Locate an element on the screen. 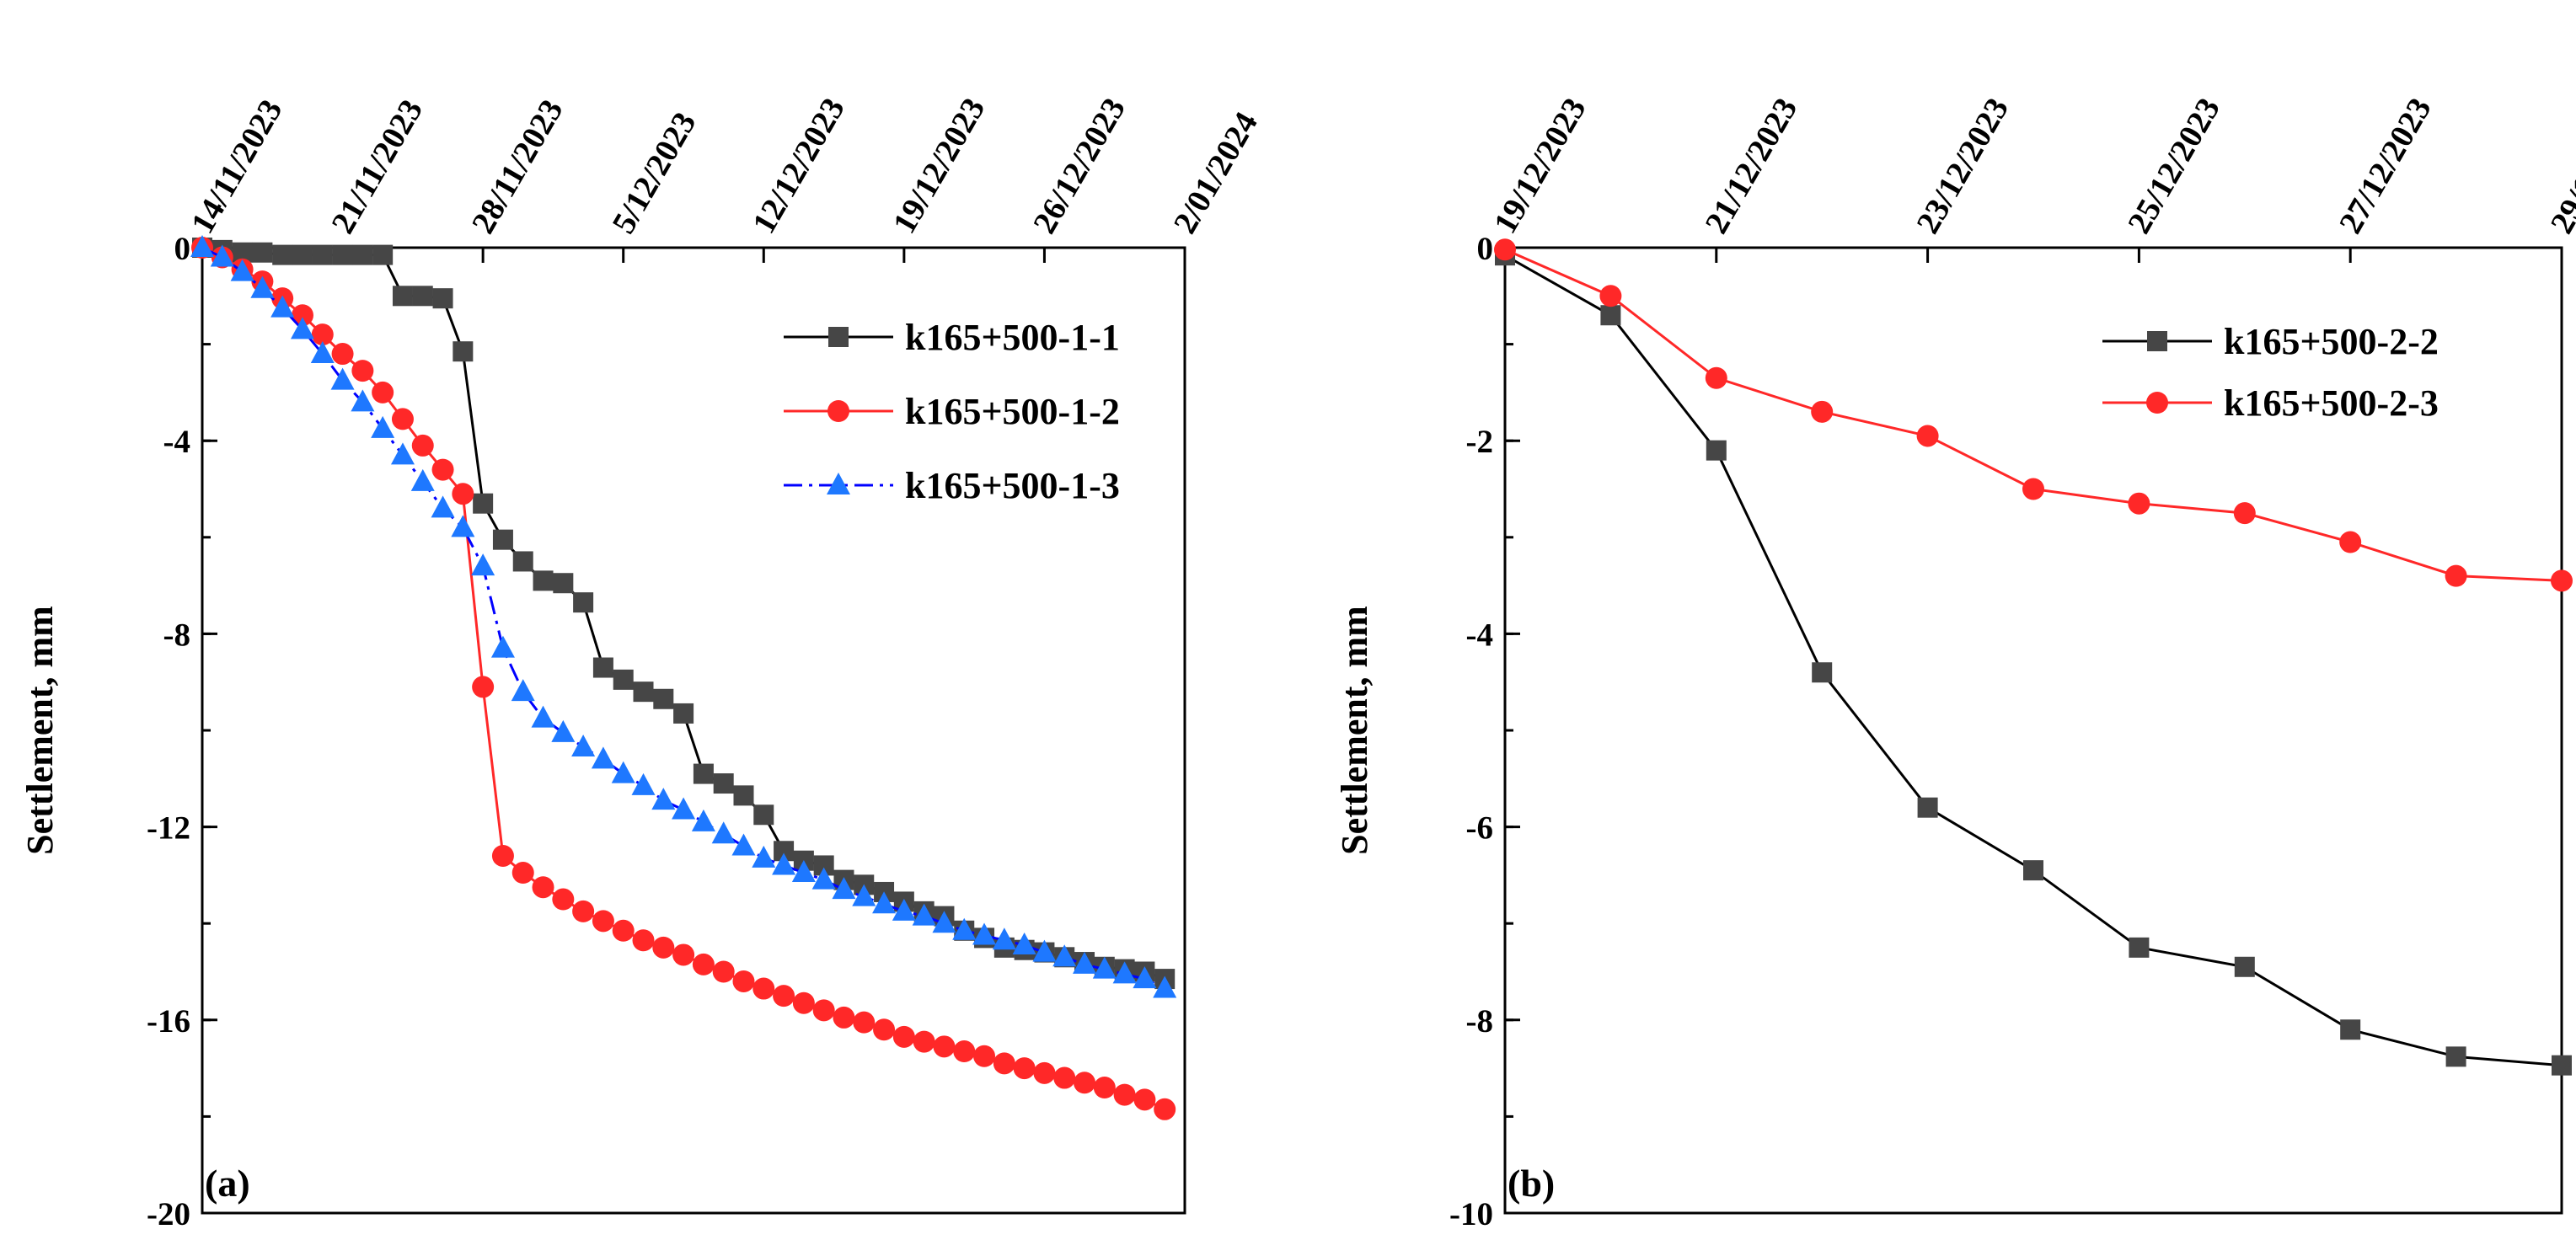 The image size is (2576, 1240). legend-entry: k165+500-2-2 is located at coordinates (2270, 341).